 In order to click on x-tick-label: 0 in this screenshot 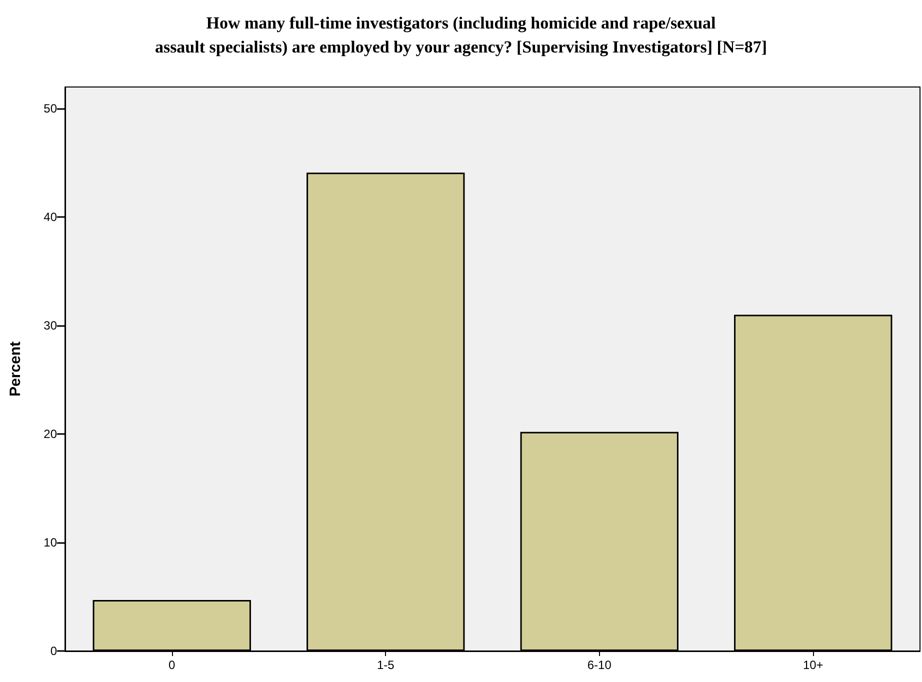, I will do `click(172, 665)`.